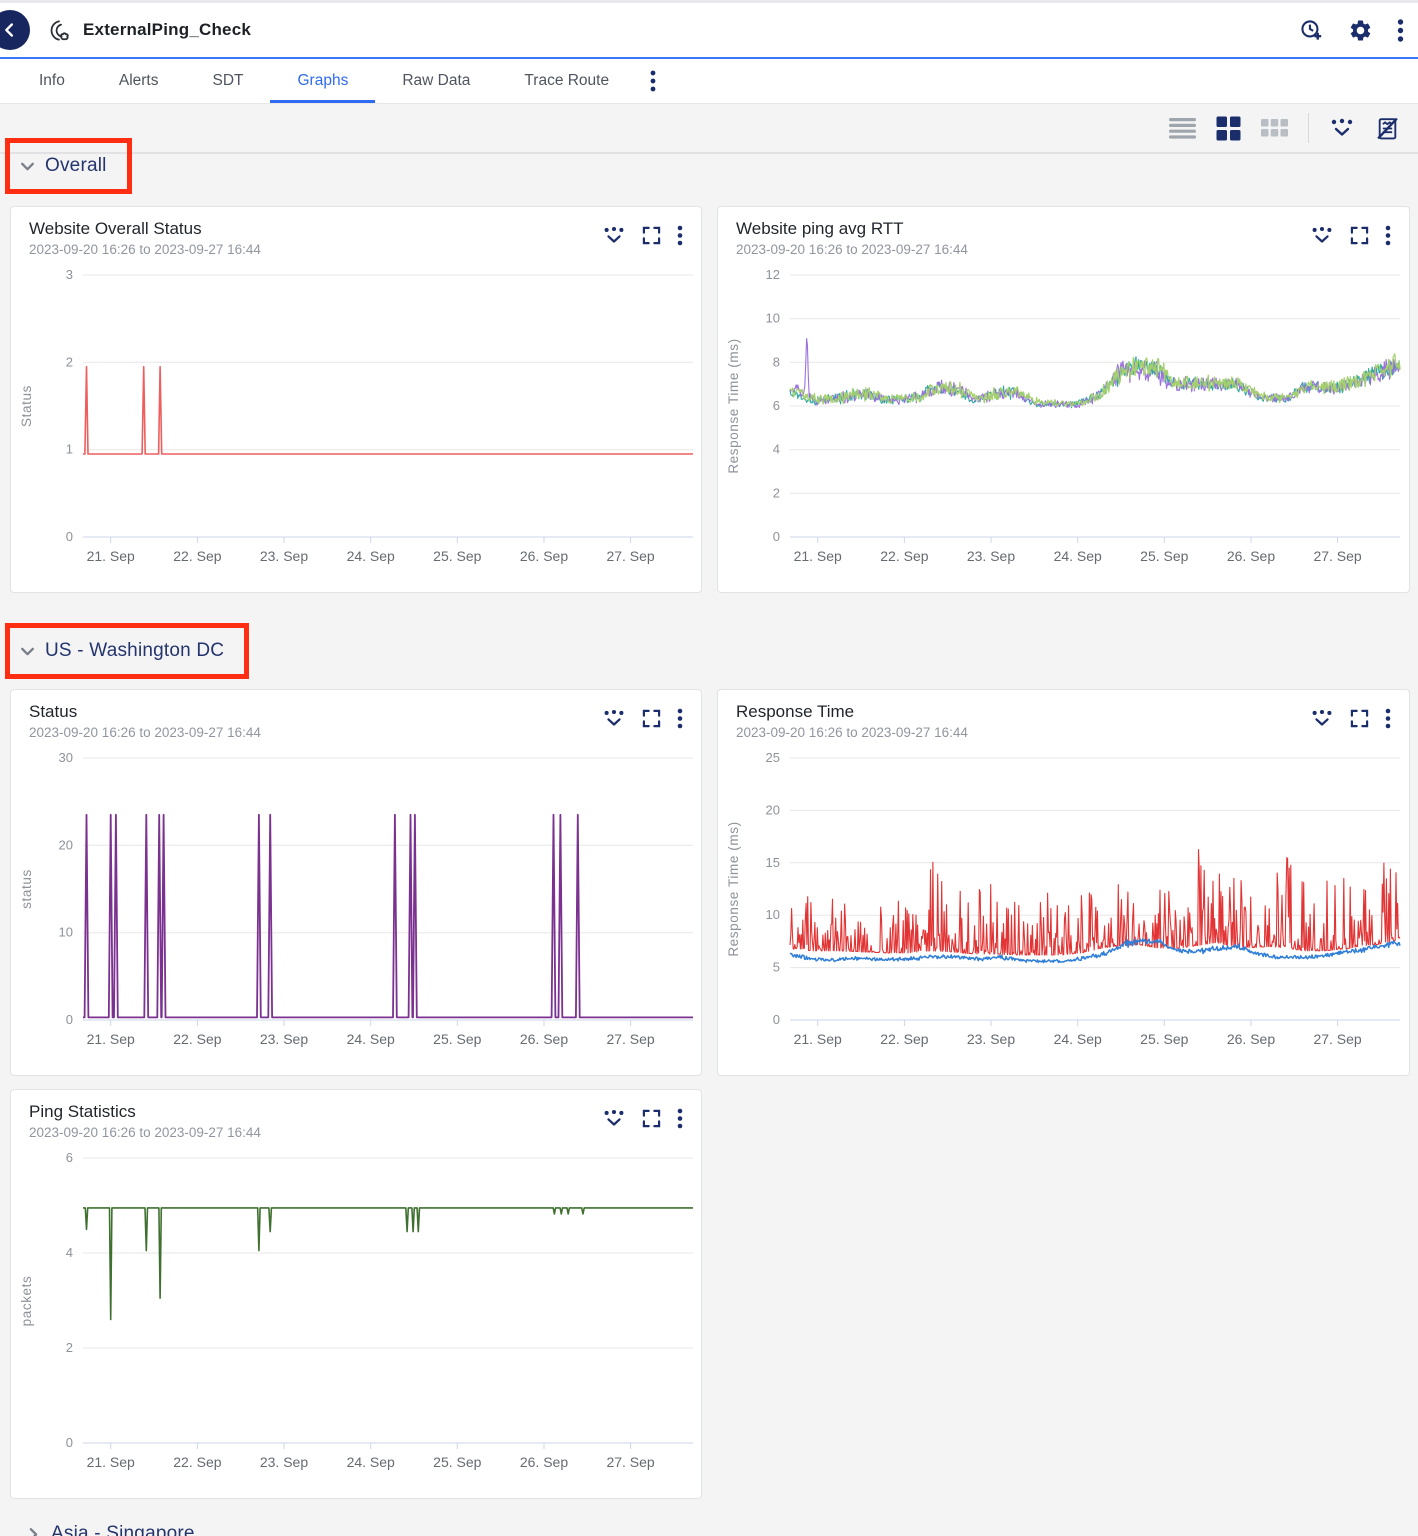 This screenshot has width=1418, height=1536. Describe the element at coordinates (711, 651) in the screenshot. I see `section-header-us-washington-dc: US - Washington DC` at that location.